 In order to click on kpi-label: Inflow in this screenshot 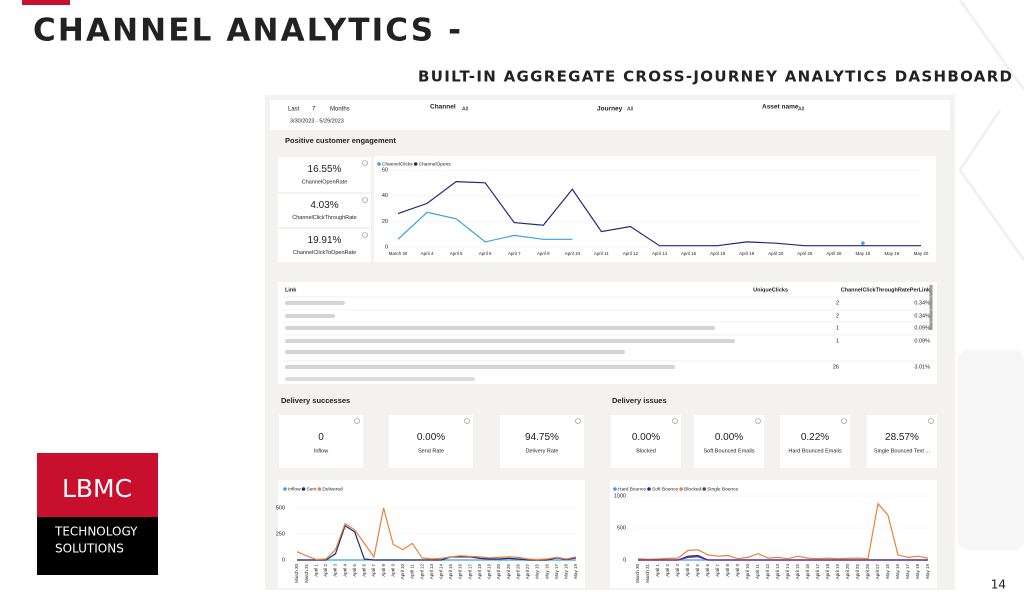, I will do `click(321, 451)`.